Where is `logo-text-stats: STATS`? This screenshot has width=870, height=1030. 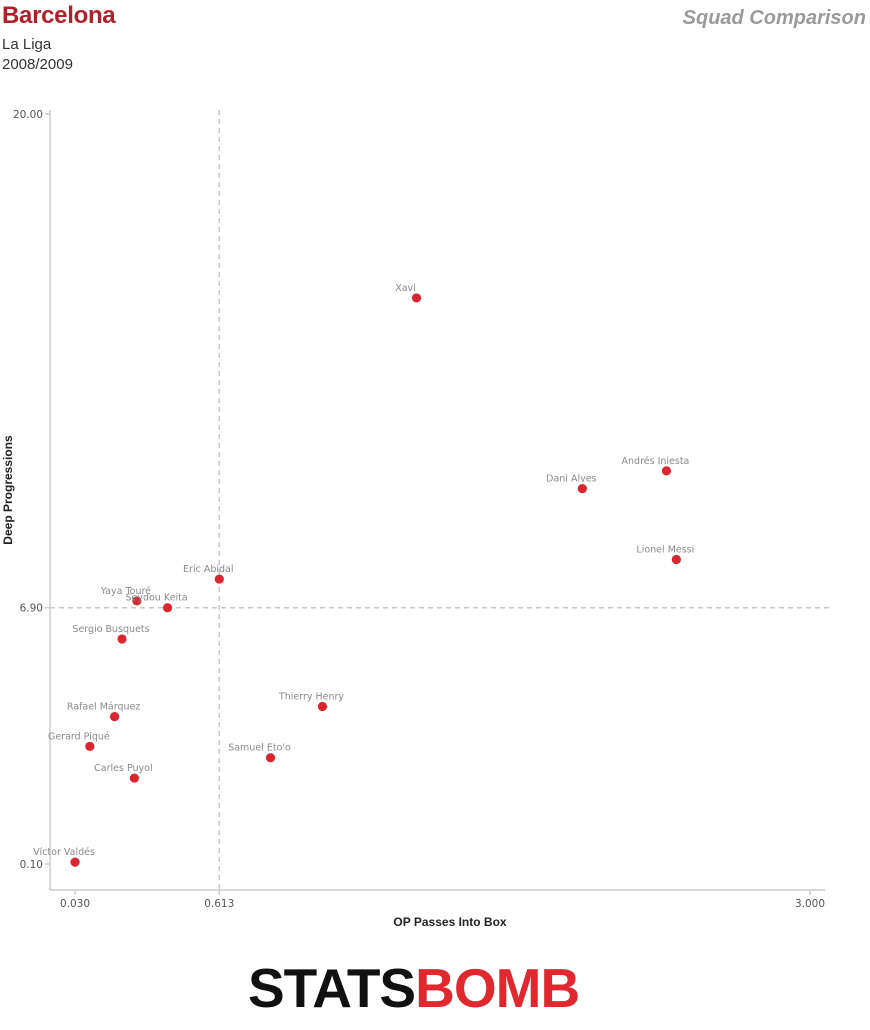 logo-text-stats: STATS is located at coordinates (332, 988).